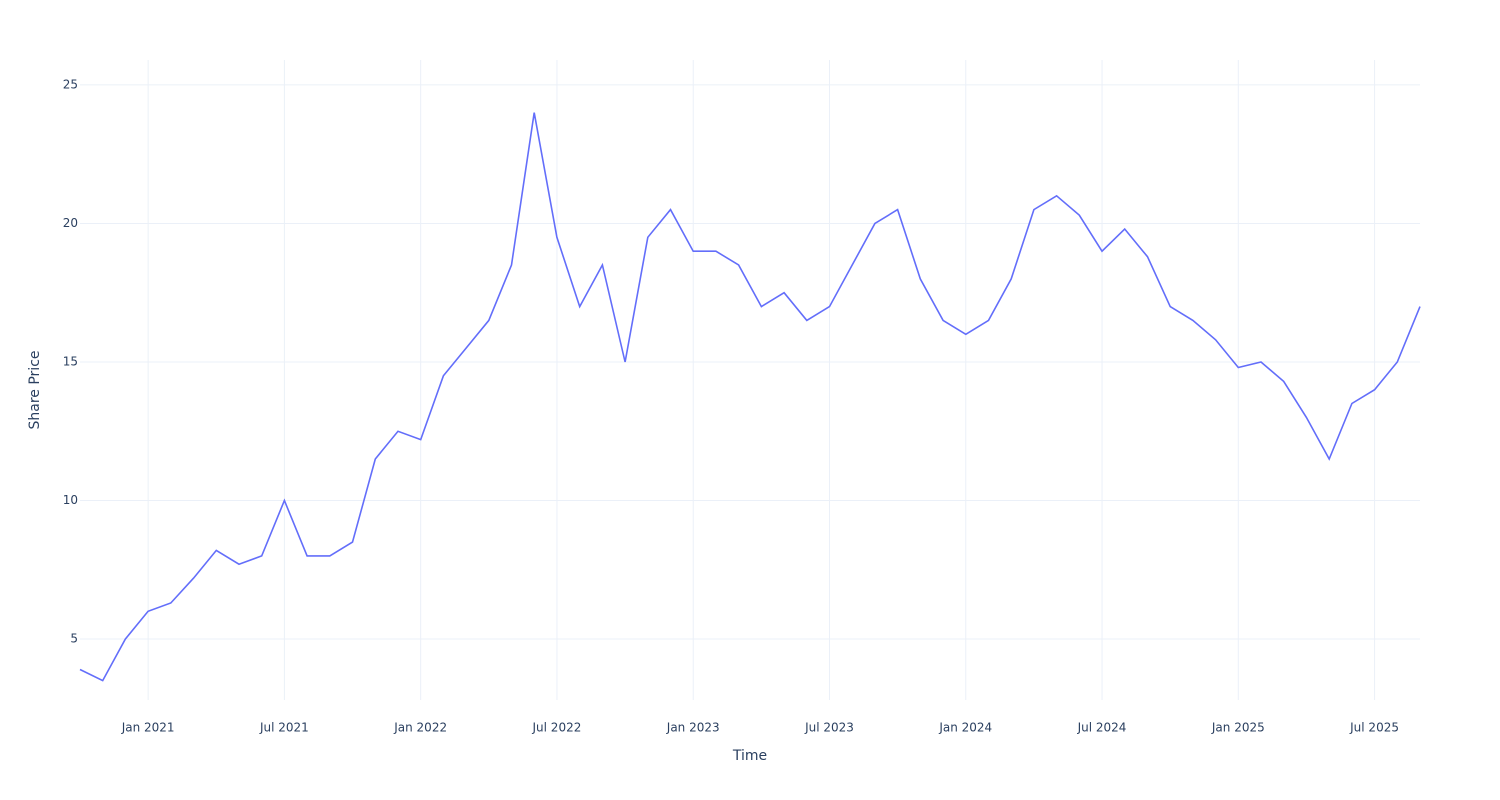 This screenshot has width=1500, height=800. Describe the element at coordinates (1374, 728) in the screenshot. I see `x-tick-label: Jul 2025` at that location.